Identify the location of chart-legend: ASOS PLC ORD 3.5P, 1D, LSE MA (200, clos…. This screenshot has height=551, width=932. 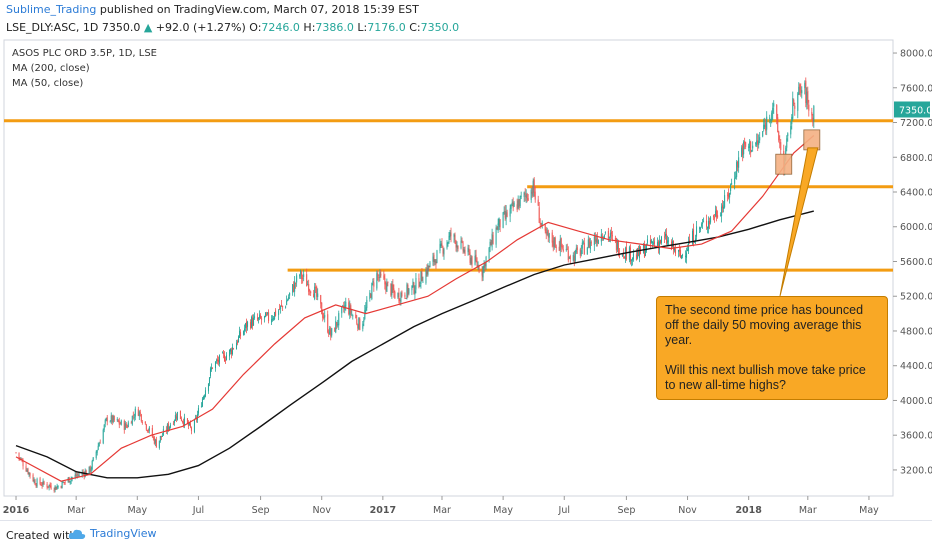
(84, 68).